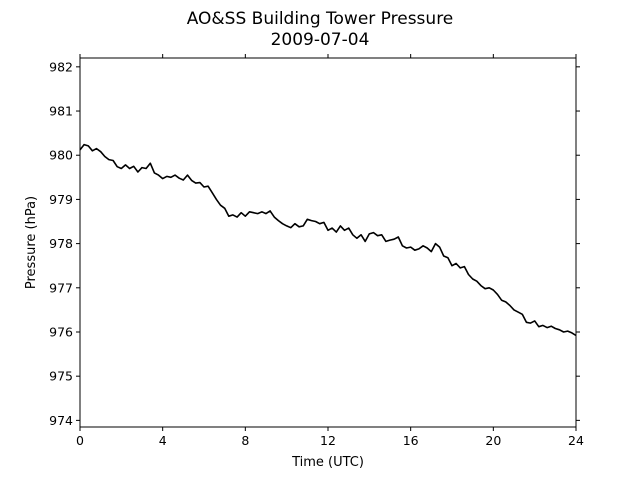  I want to click on y-tick-label: 982, so click(61, 66).